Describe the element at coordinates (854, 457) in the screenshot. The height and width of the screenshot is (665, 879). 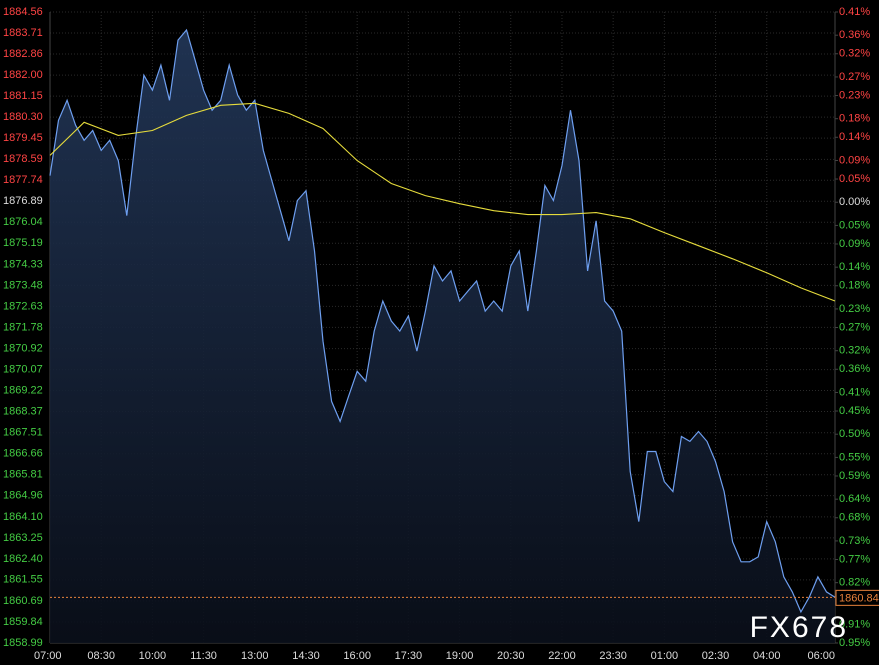
I see `y2-tick-label: 0.55%` at that location.